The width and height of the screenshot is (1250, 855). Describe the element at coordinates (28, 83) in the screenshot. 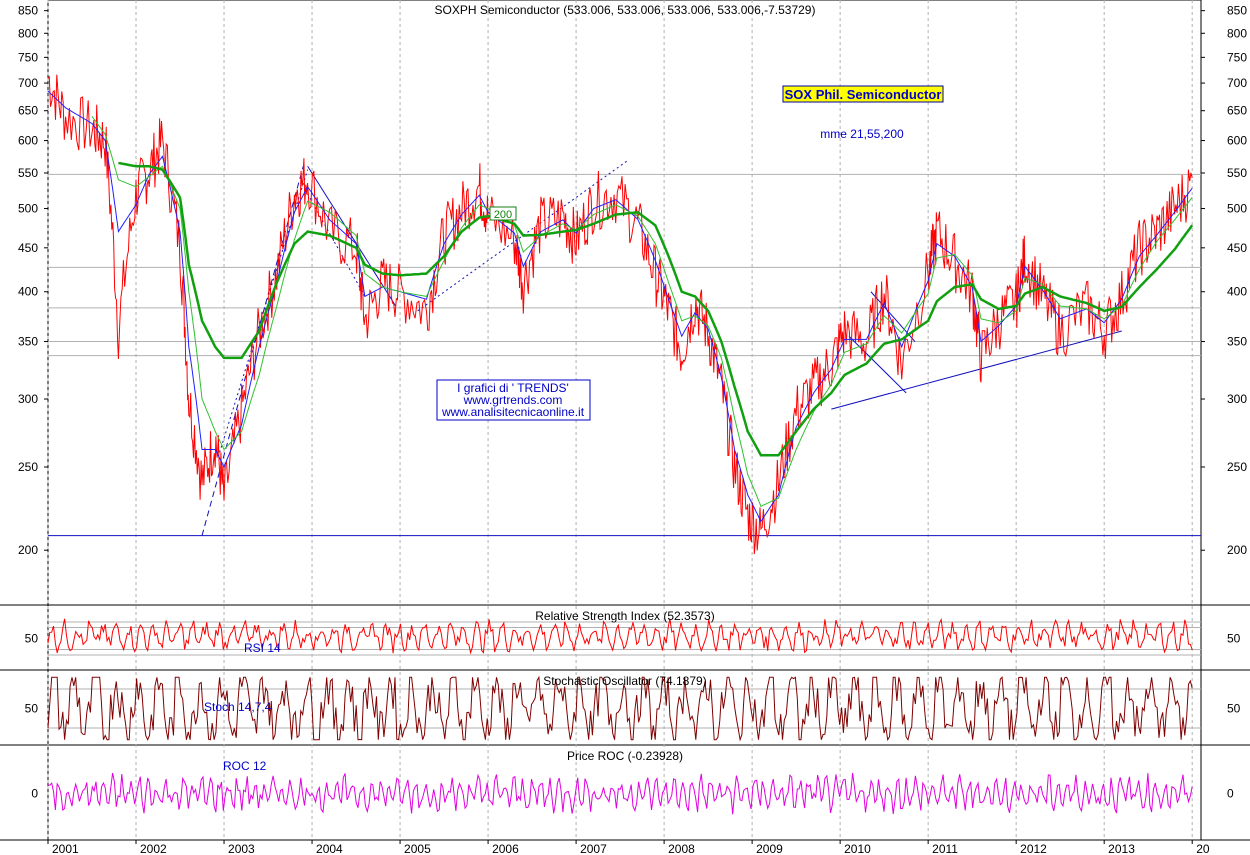

I see `y-tick-label-left: 700` at that location.